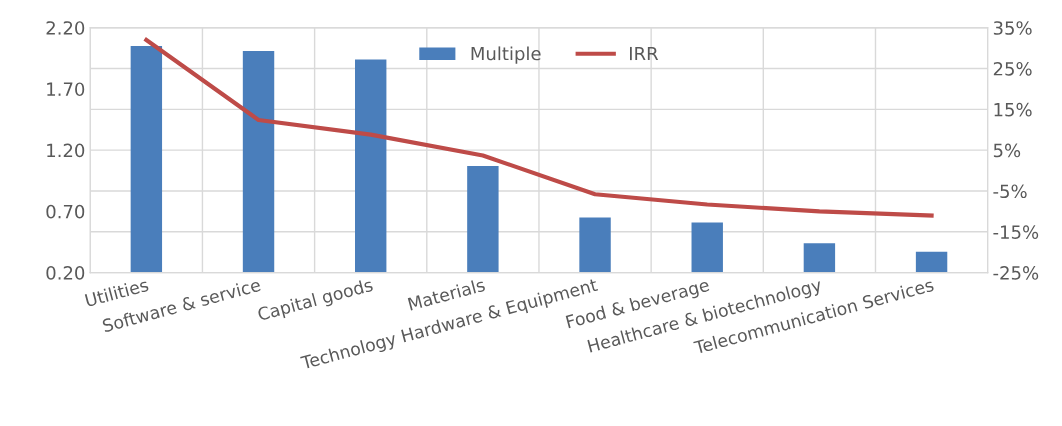 The width and height of the screenshot is (1062, 426). What do you see at coordinates (1012, 68) in the screenshot?
I see `y2-tick-label: 25%` at bounding box center [1012, 68].